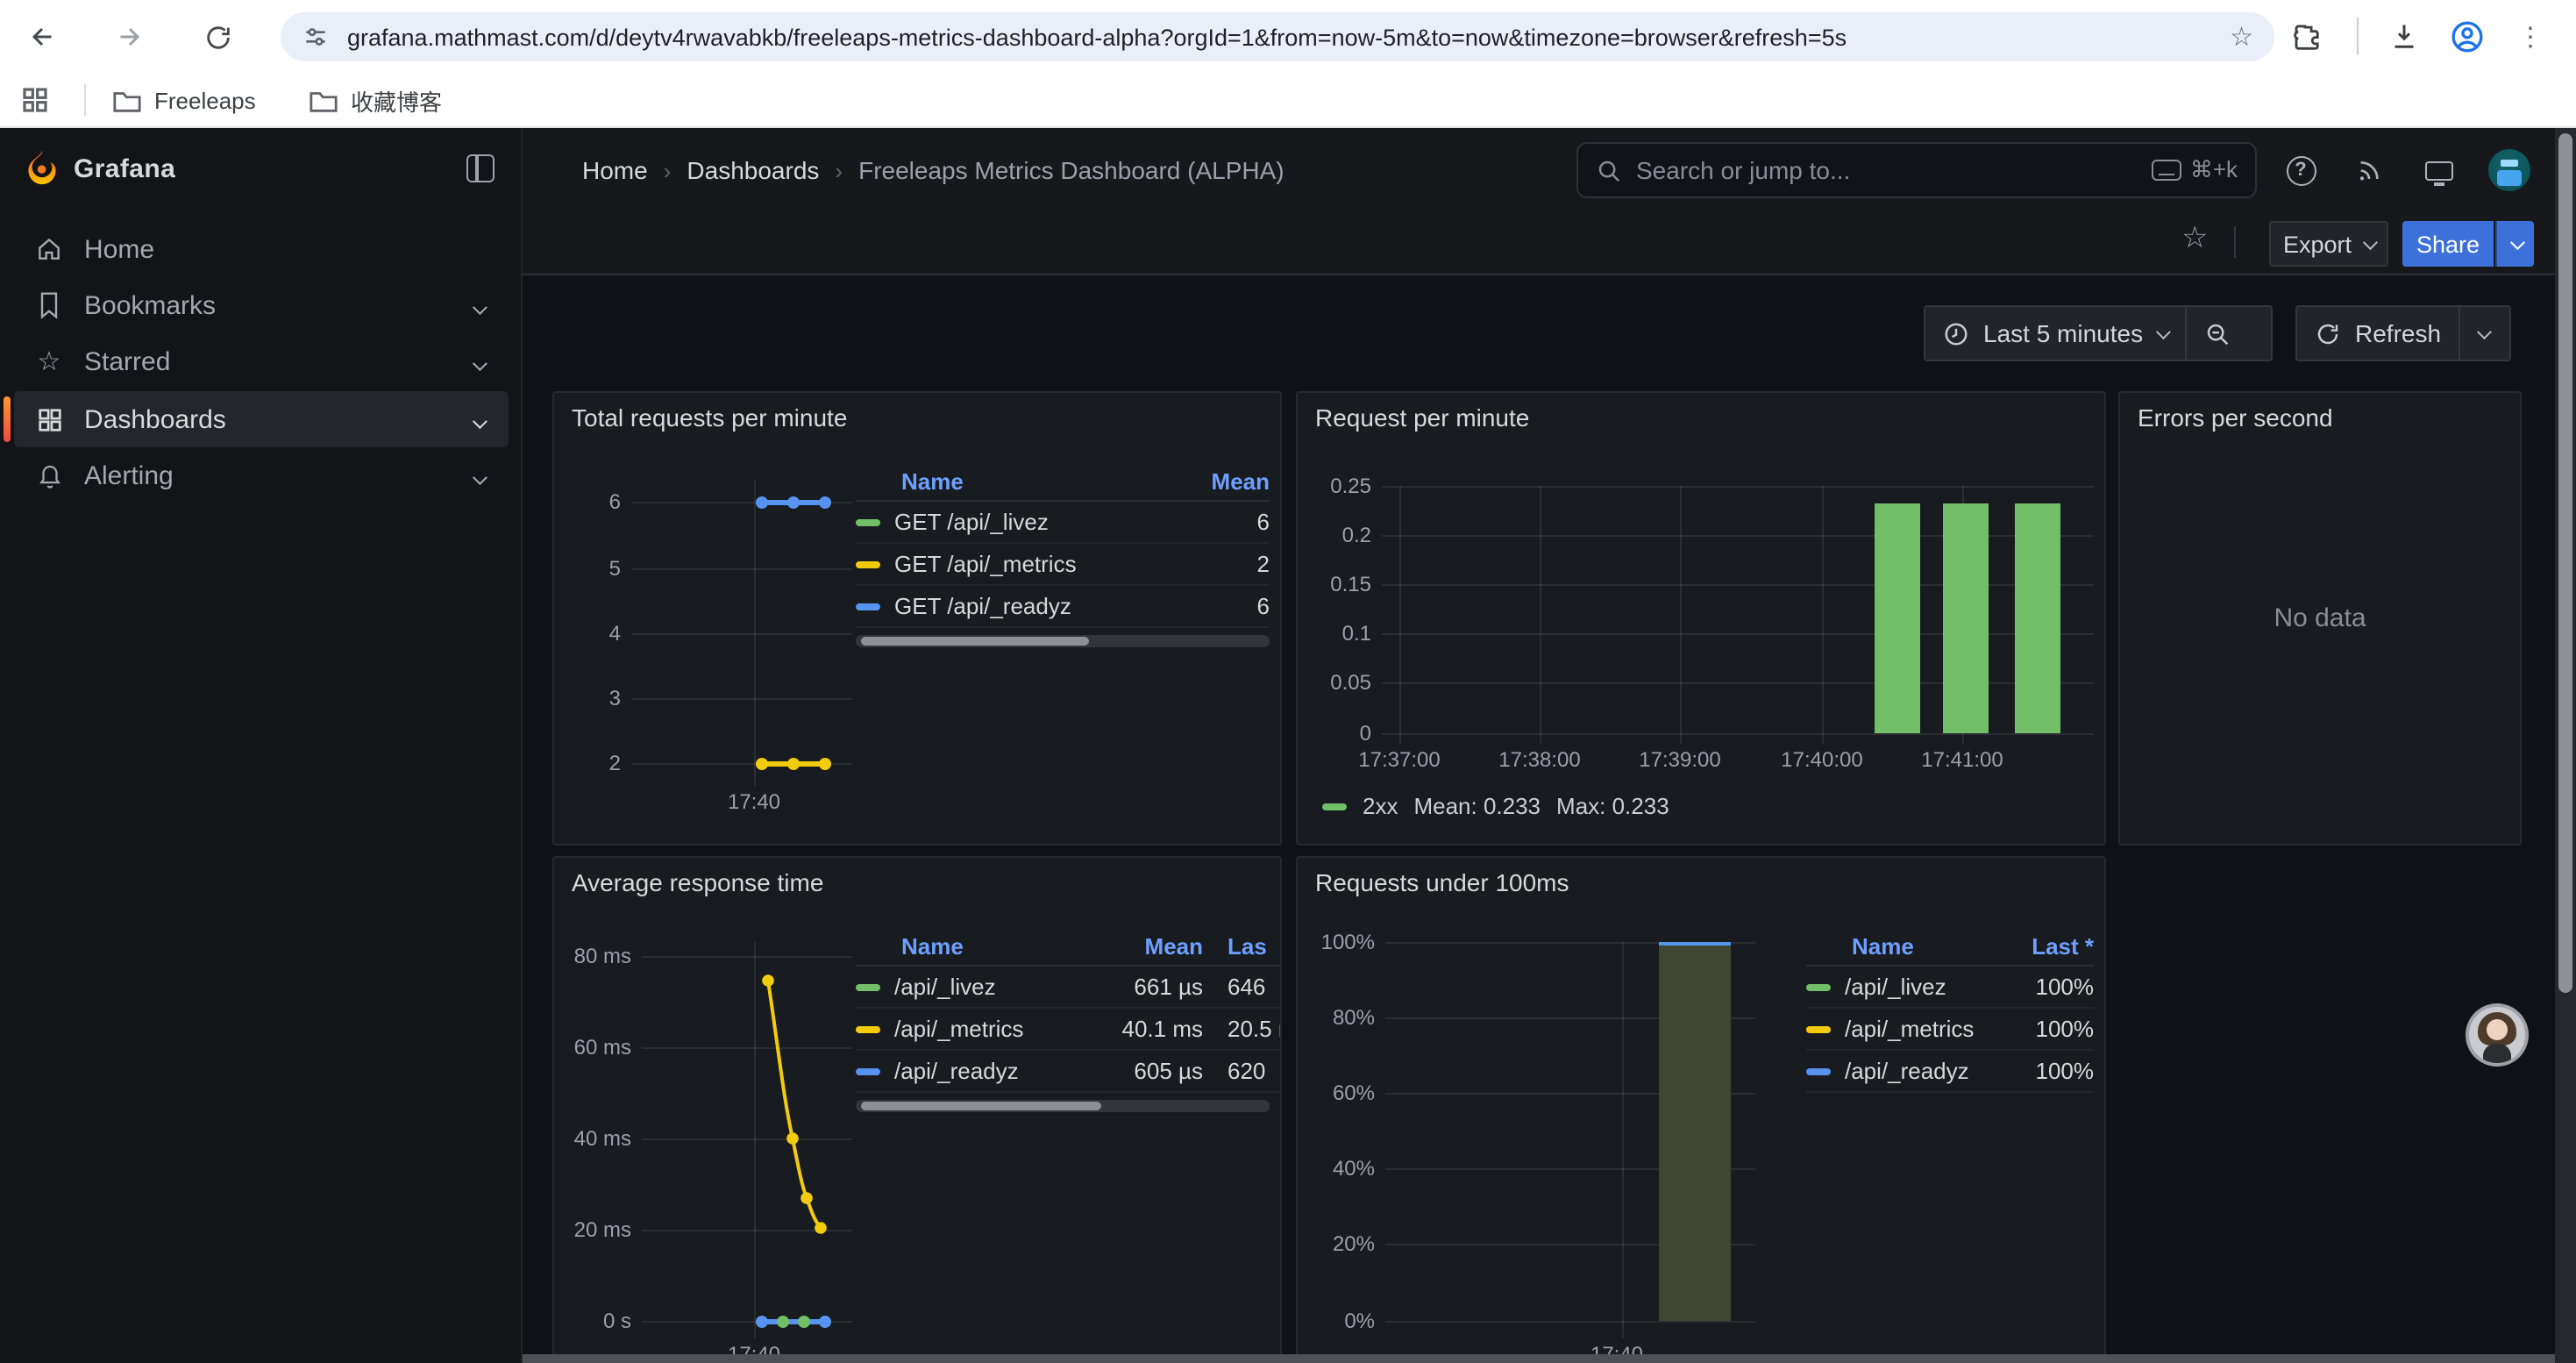 Image resolution: width=2576 pixels, height=1363 pixels. I want to click on legend-col-last: Last *, so click(2063, 946).